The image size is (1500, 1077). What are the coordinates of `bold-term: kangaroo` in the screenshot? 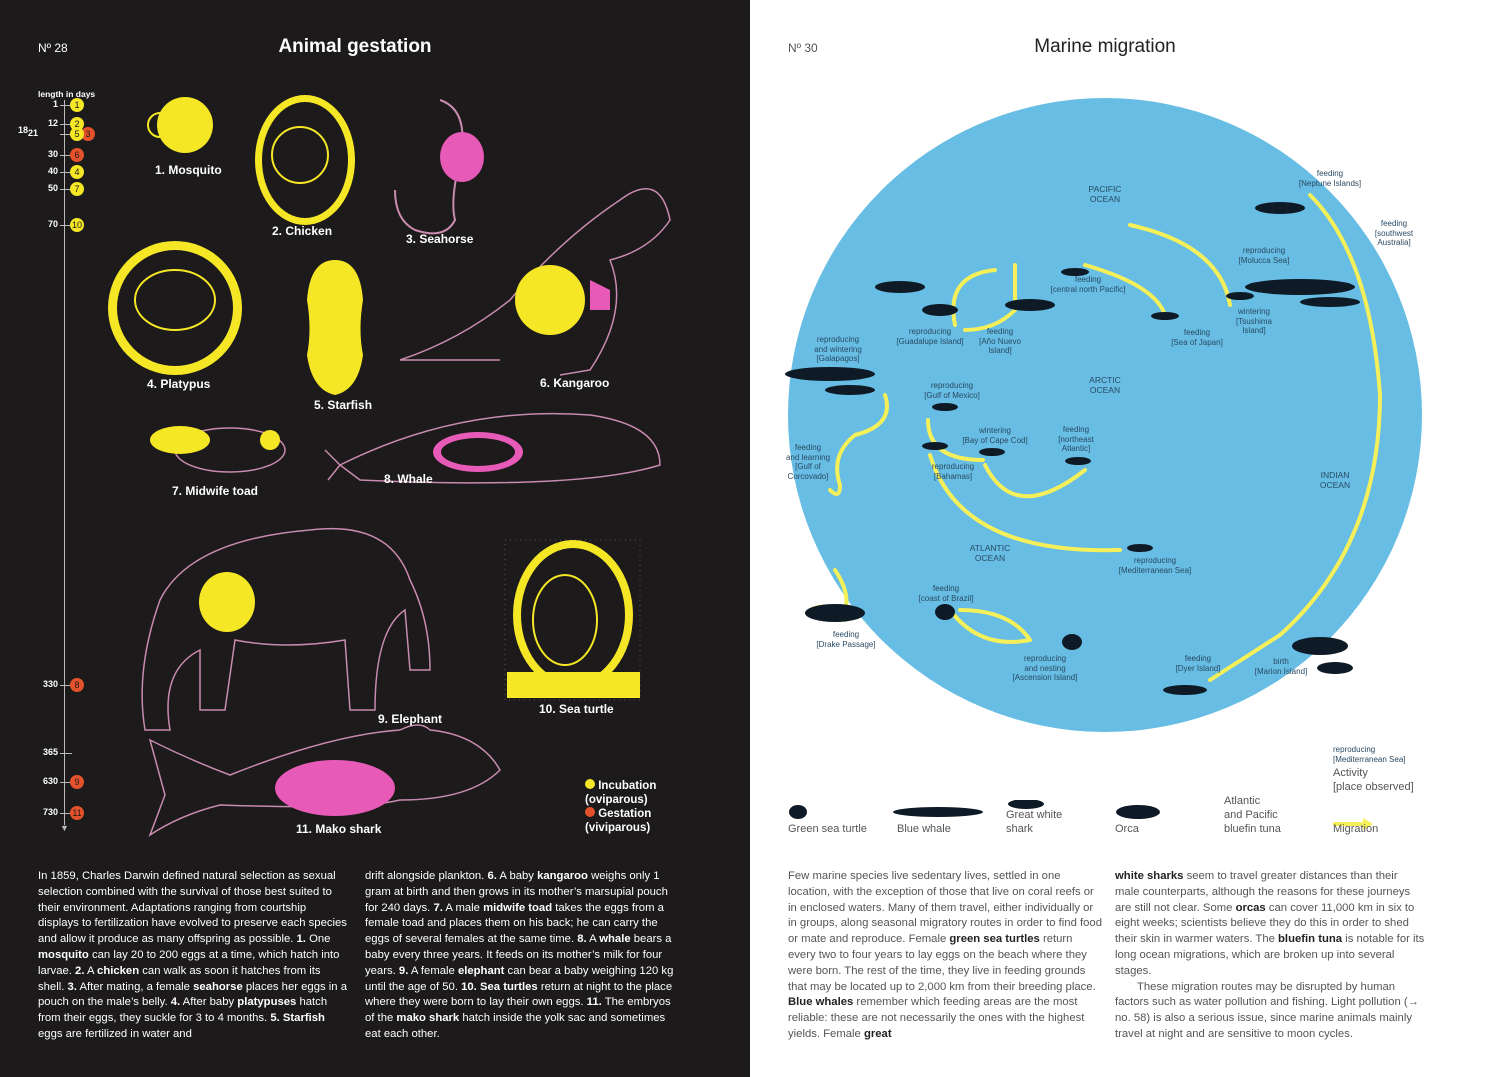 It's located at (562, 876).